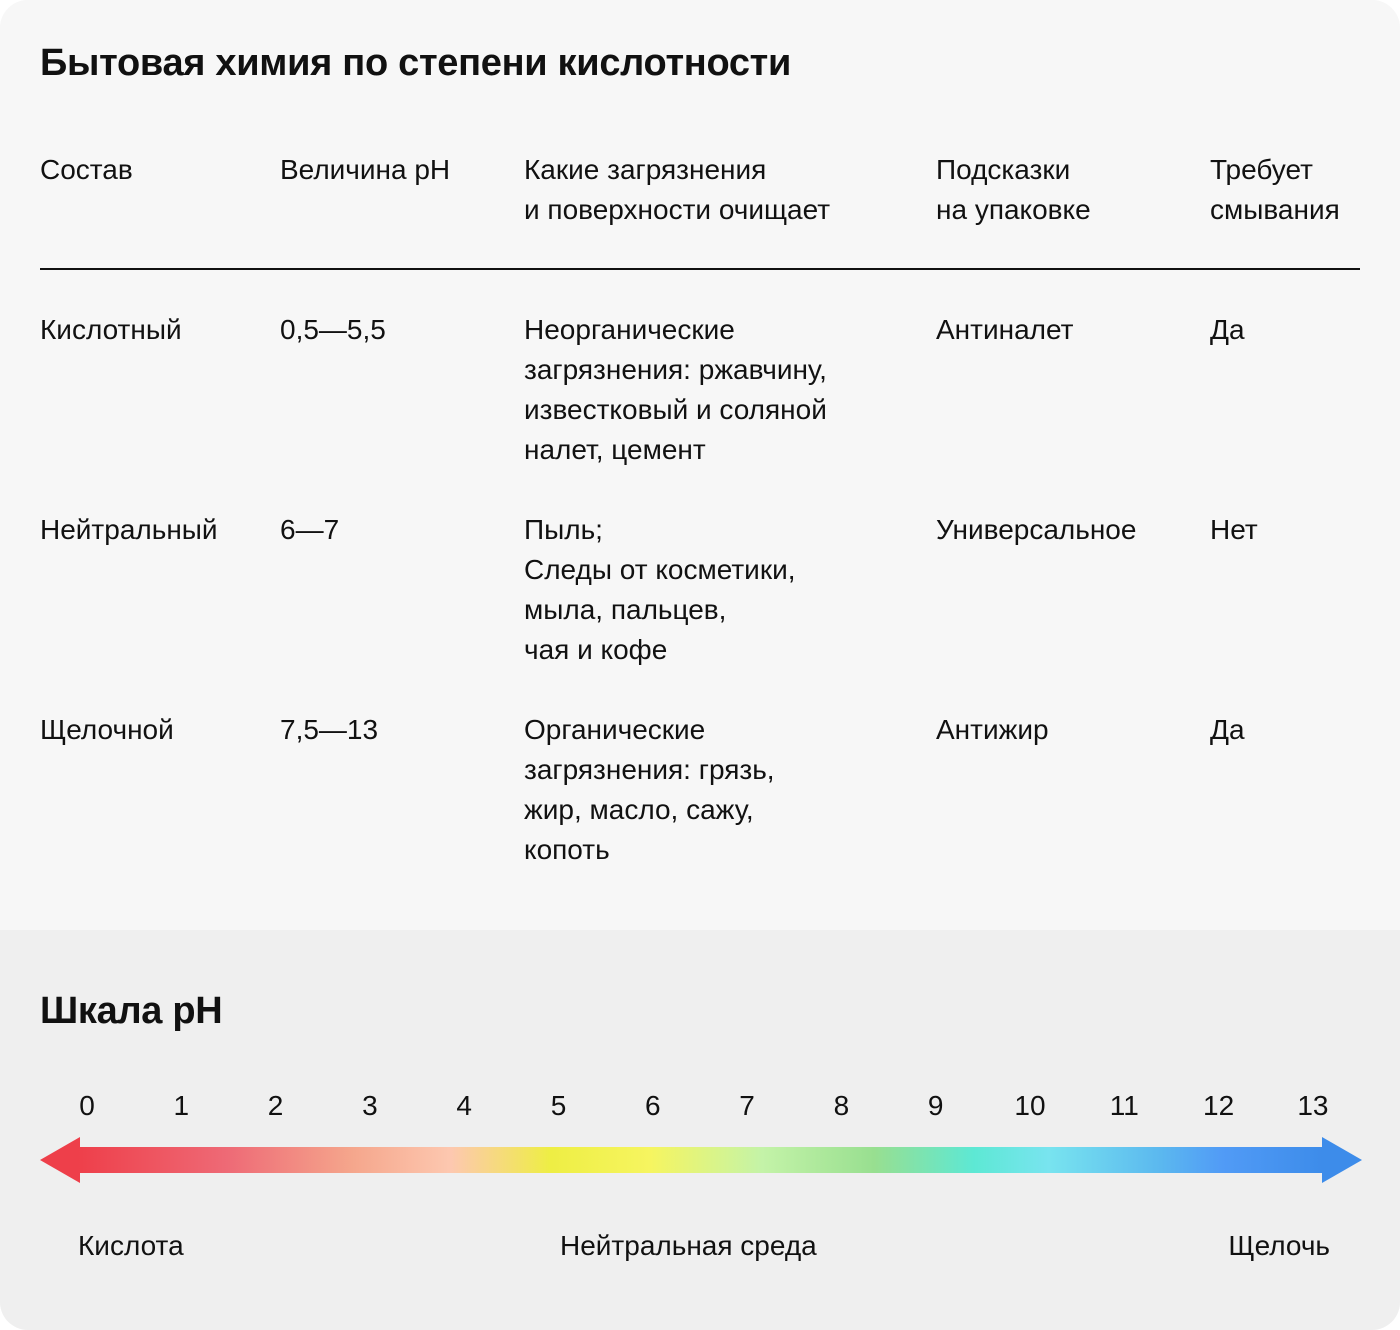 The image size is (1400, 1330). I want to click on tick-label: 12, so click(1219, 1105).